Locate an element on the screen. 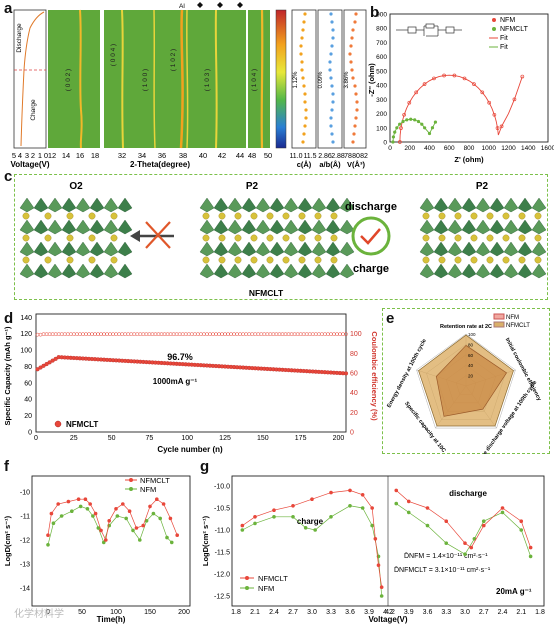  diamond-markers is located at coordinates (220, 5).